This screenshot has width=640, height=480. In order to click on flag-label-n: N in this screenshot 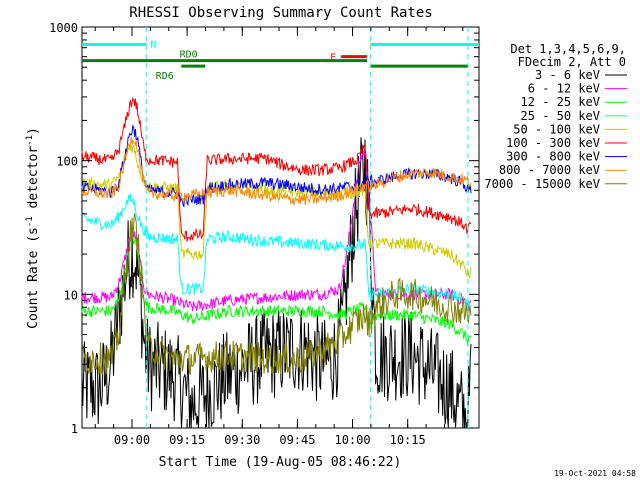, I will do `click(153, 44)`.